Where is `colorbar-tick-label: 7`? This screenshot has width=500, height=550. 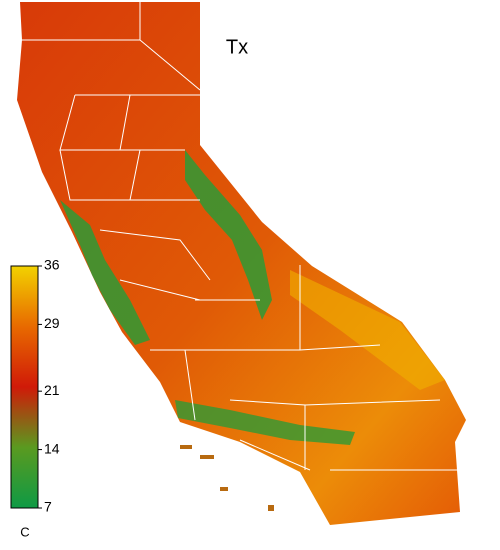 colorbar-tick-label: 7 is located at coordinates (48, 507).